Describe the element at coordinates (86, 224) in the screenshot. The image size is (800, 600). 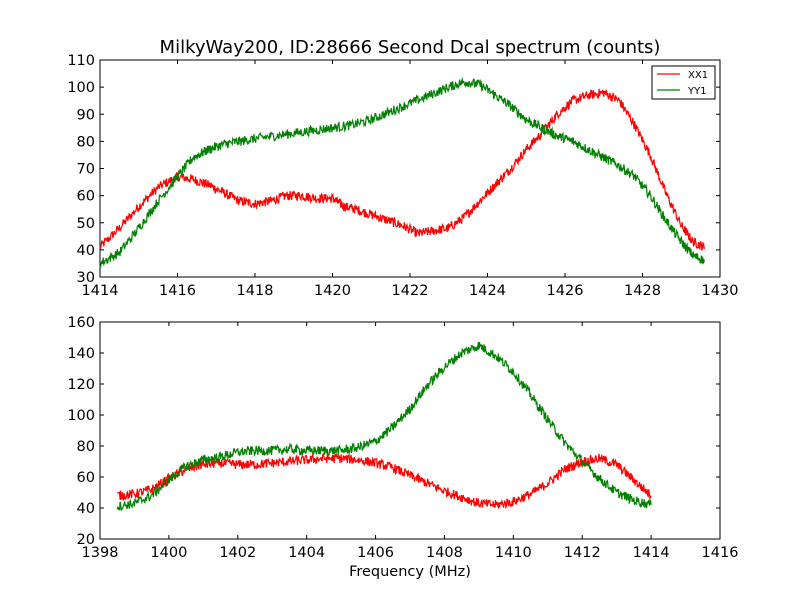
I see `y-tick-label: 50` at that location.